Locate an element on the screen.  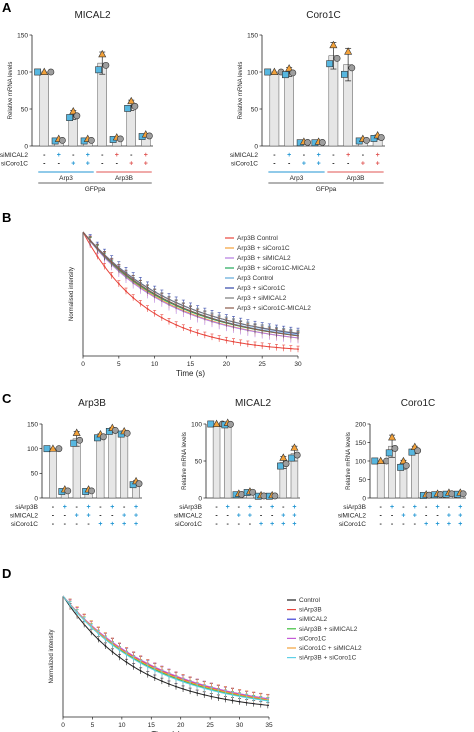
chart0-ylabel: Relative mRNA levels is located at coordinates (11, 91).